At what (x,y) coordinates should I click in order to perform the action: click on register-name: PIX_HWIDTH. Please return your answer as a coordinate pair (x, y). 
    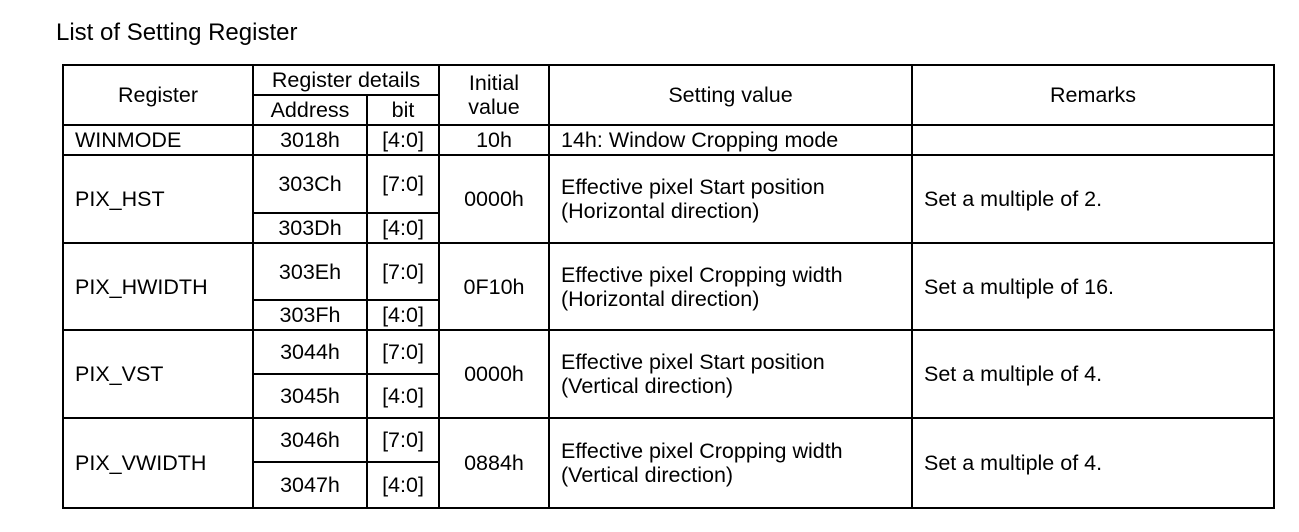
    Looking at the image, I should click on (158, 286).